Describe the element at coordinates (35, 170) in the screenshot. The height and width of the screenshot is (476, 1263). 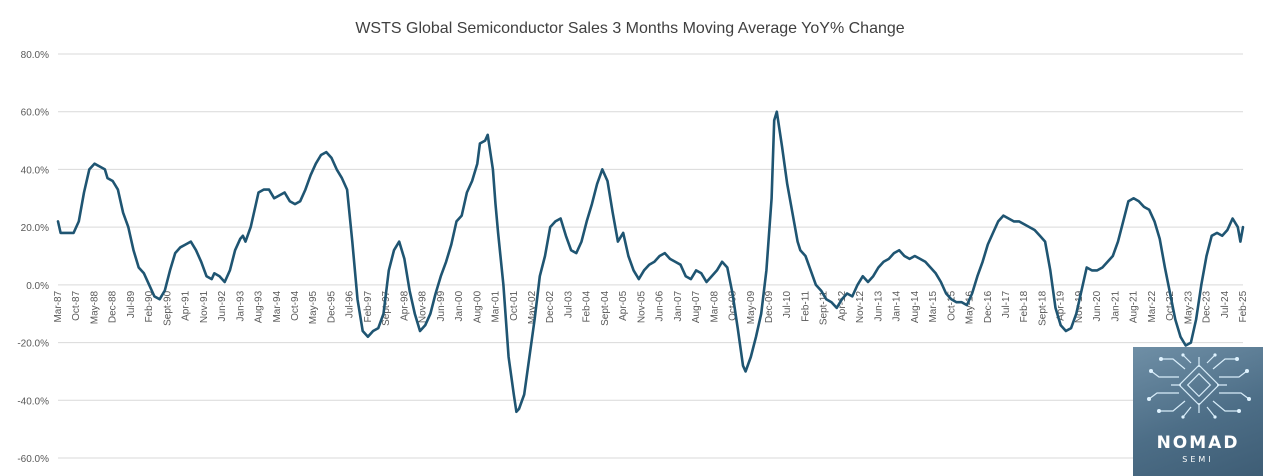
I see `y-tick-label: 40.0%` at that location.